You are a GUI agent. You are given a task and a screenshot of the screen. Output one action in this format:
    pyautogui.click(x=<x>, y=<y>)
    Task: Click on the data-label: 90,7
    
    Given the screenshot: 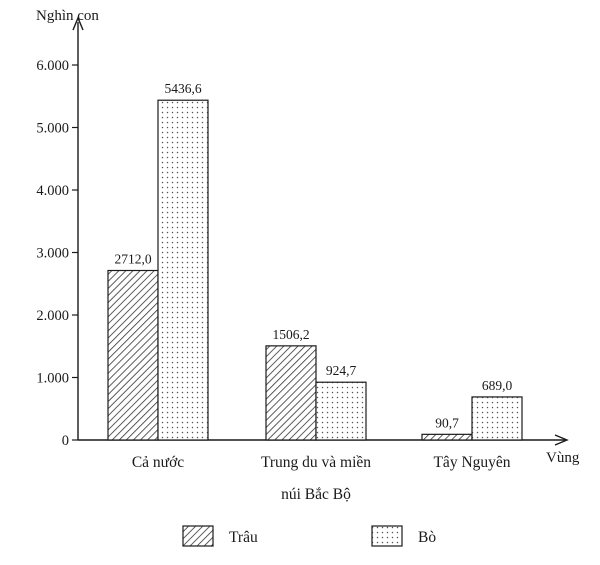 What is the action you would take?
    pyautogui.click(x=447, y=422)
    